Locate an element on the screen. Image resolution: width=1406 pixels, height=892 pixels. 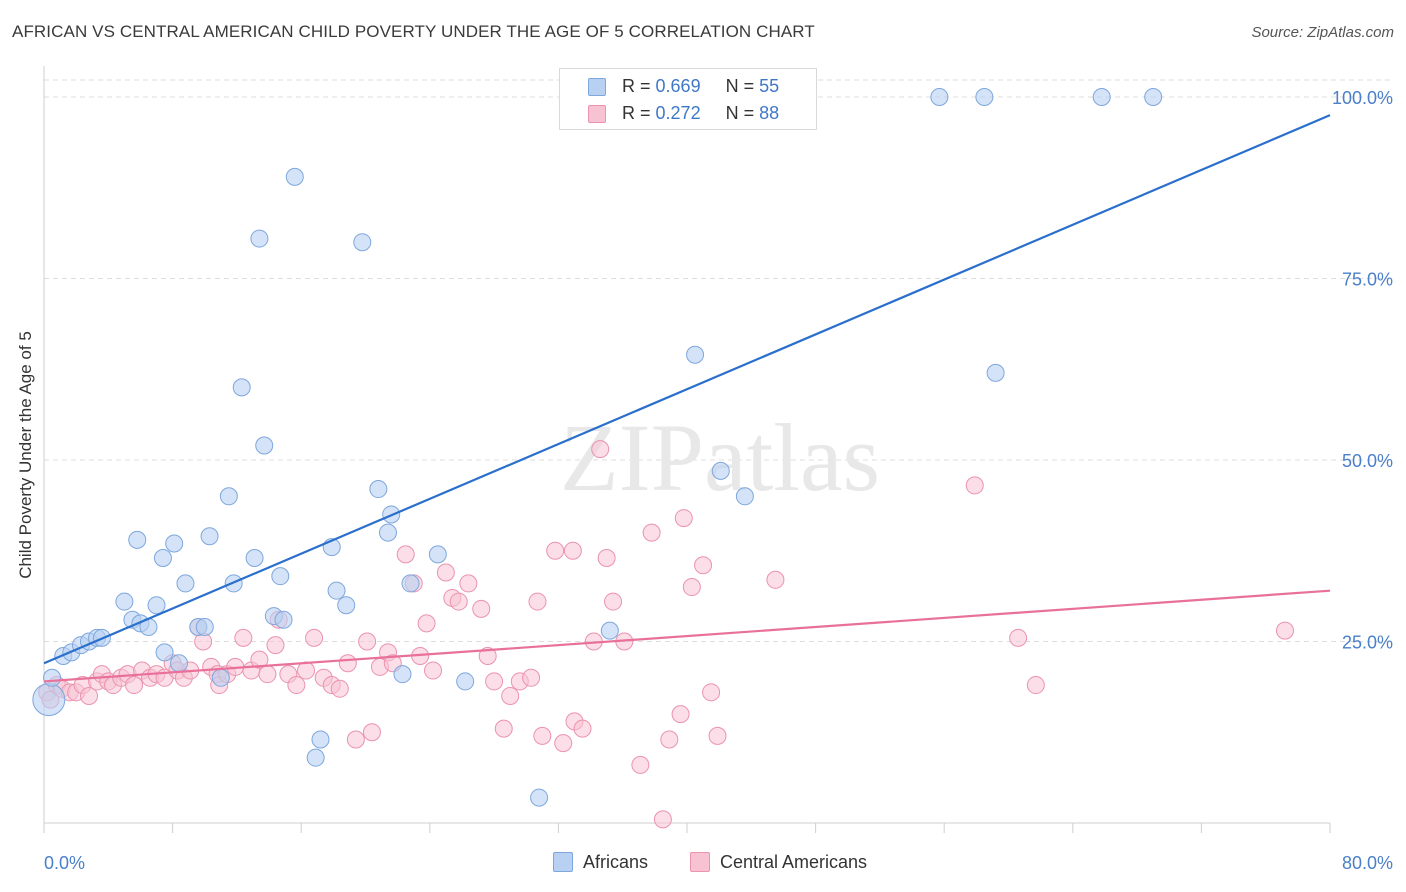
africans-legend-label: Africans is located at coordinates (616, 862).